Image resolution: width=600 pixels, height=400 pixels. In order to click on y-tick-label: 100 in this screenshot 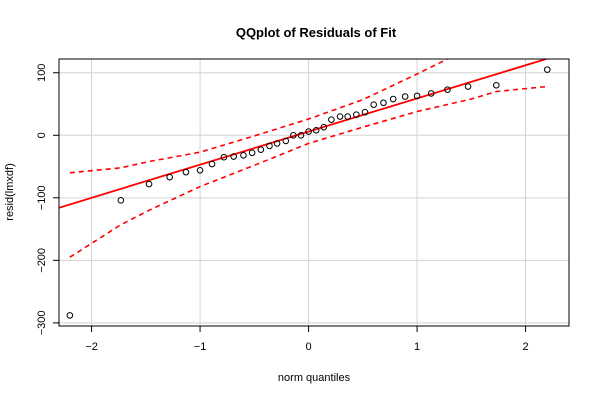, I will do `click(42, 73)`.